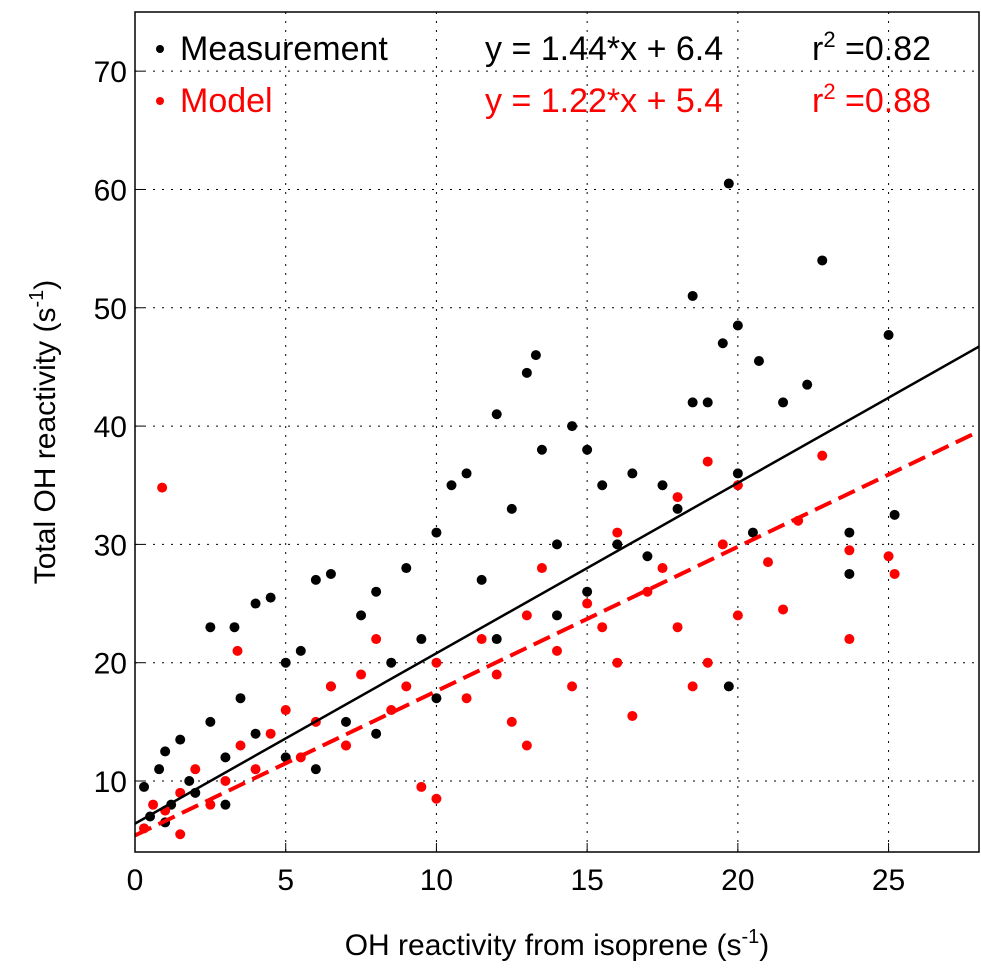 This screenshot has width=981, height=971. Describe the element at coordinates (226, 101) in the screenshot. I see `legend-label: Model` at that location.